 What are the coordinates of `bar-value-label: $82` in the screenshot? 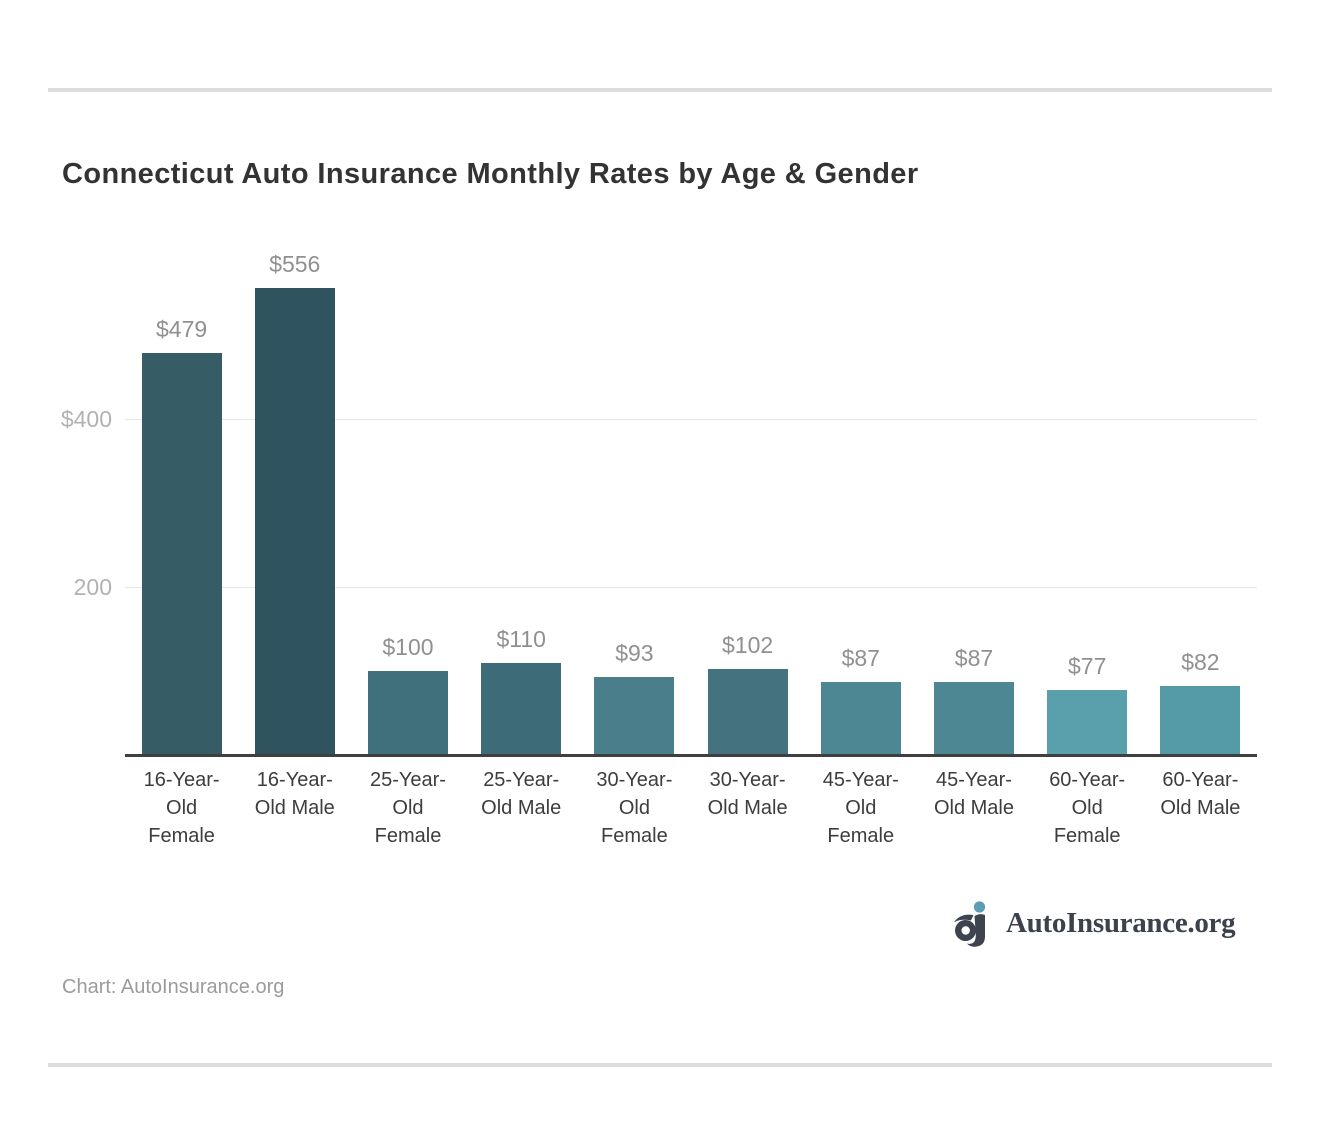 It's located at (1200, 662).